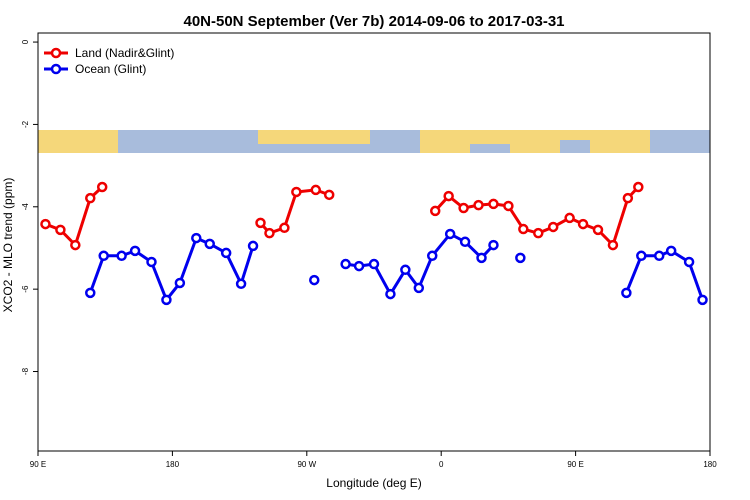 The image size is (750, 500). Describe the element at coordinates (25, 289) in the screenshot. I see `y-tick-label: -6` at that location.